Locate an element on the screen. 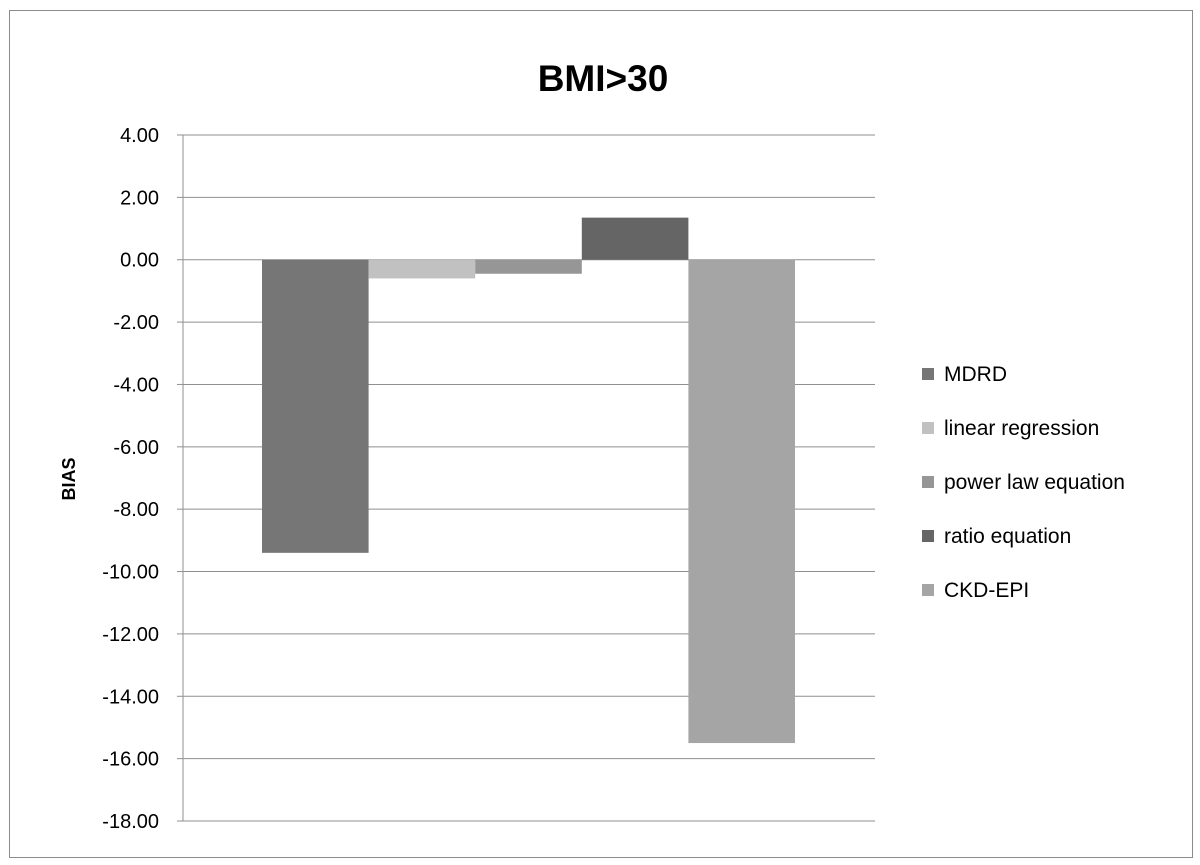  y-tick-label: 0.00 is located at coordinates (139, 261).